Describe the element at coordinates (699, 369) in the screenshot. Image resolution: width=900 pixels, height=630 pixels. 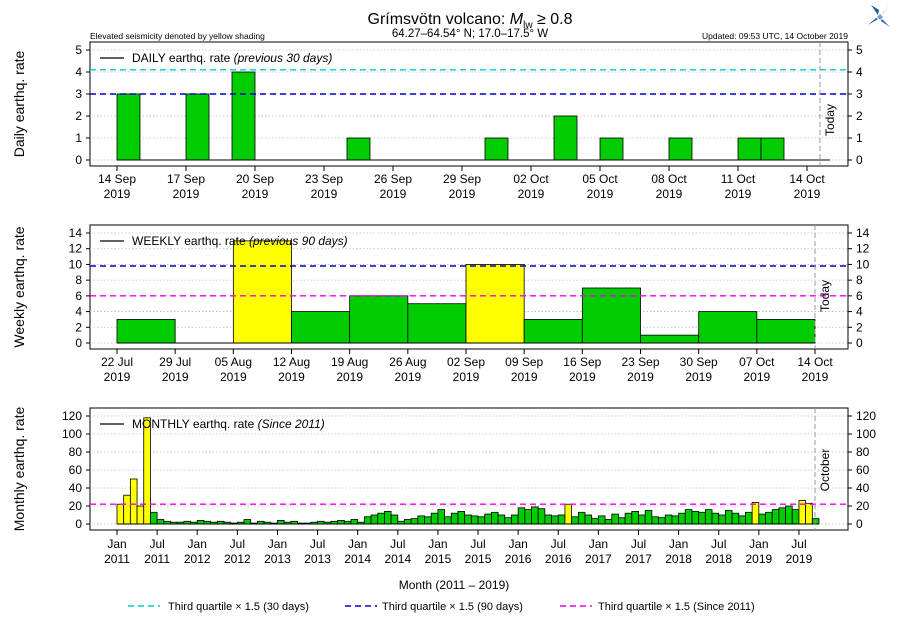
I see `weekly-xtick-label: 30 Sep 2019` at that location.